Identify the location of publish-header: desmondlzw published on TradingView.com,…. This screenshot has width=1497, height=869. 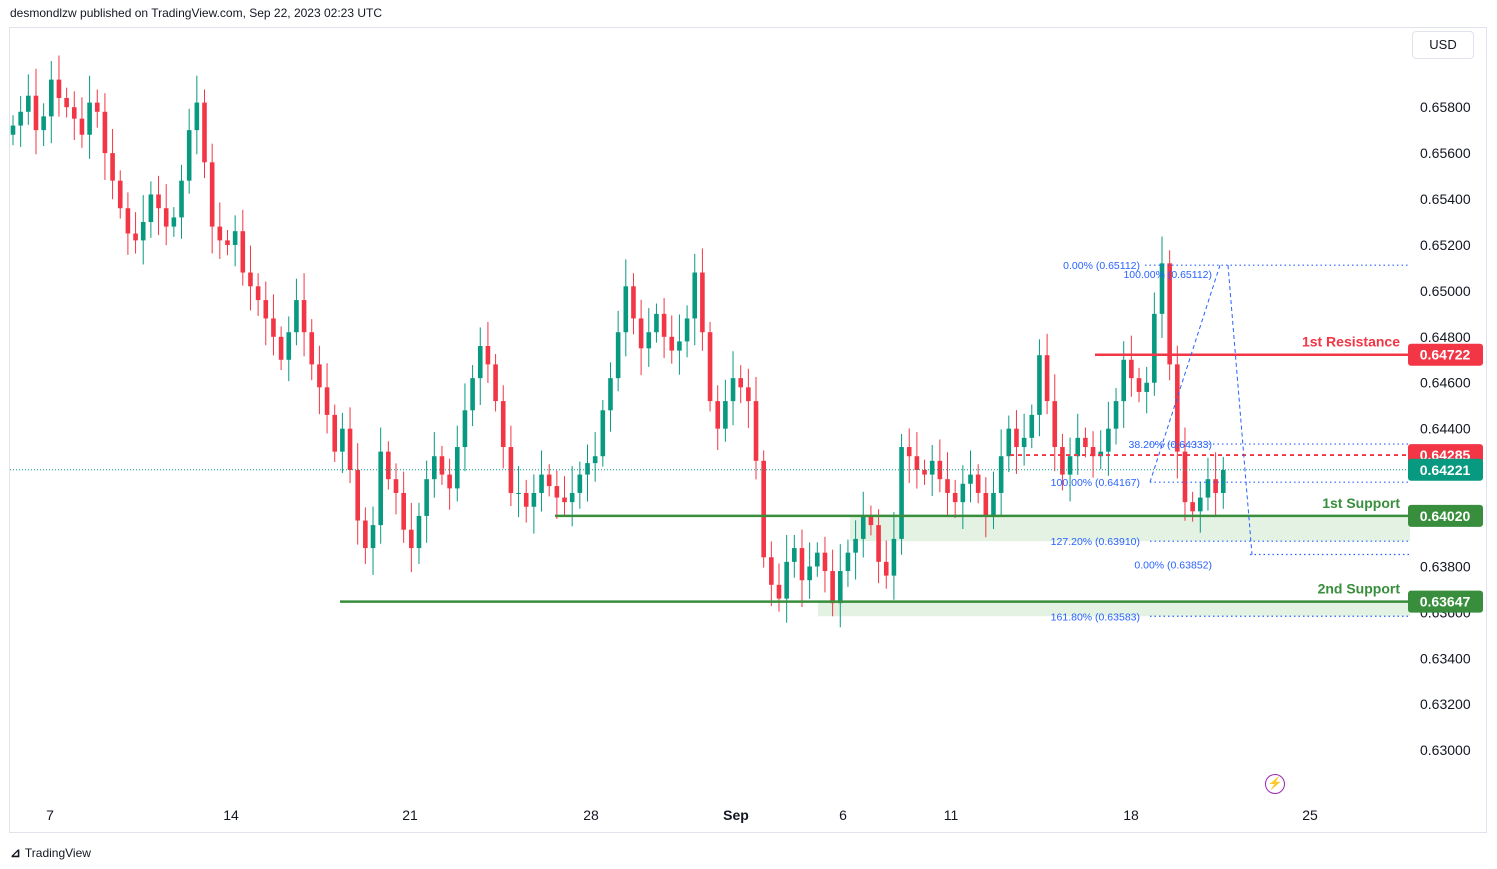
(196, 13).